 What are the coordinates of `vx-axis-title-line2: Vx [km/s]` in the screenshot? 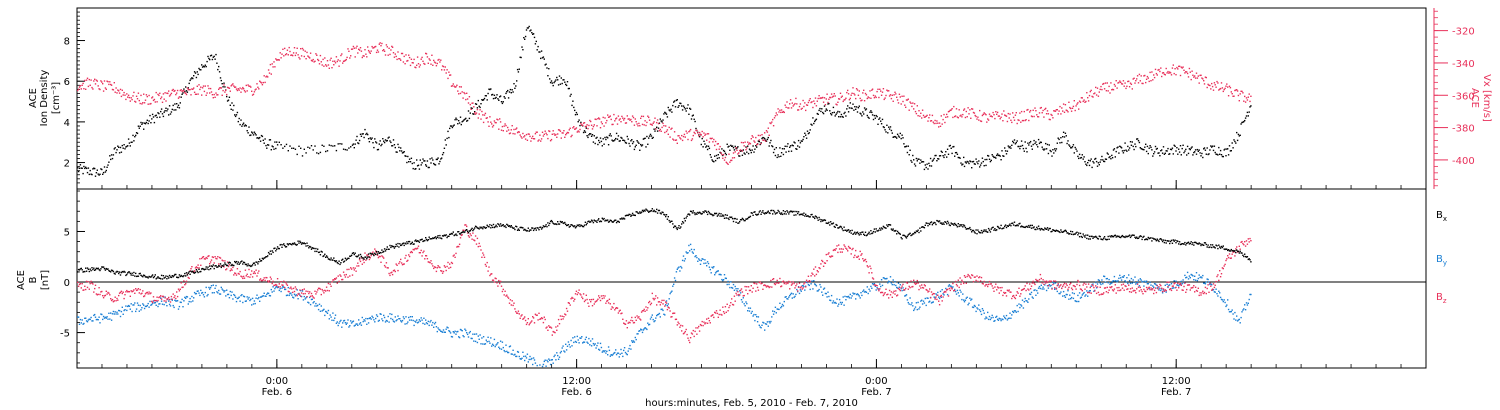 It's located at (1486, 98).